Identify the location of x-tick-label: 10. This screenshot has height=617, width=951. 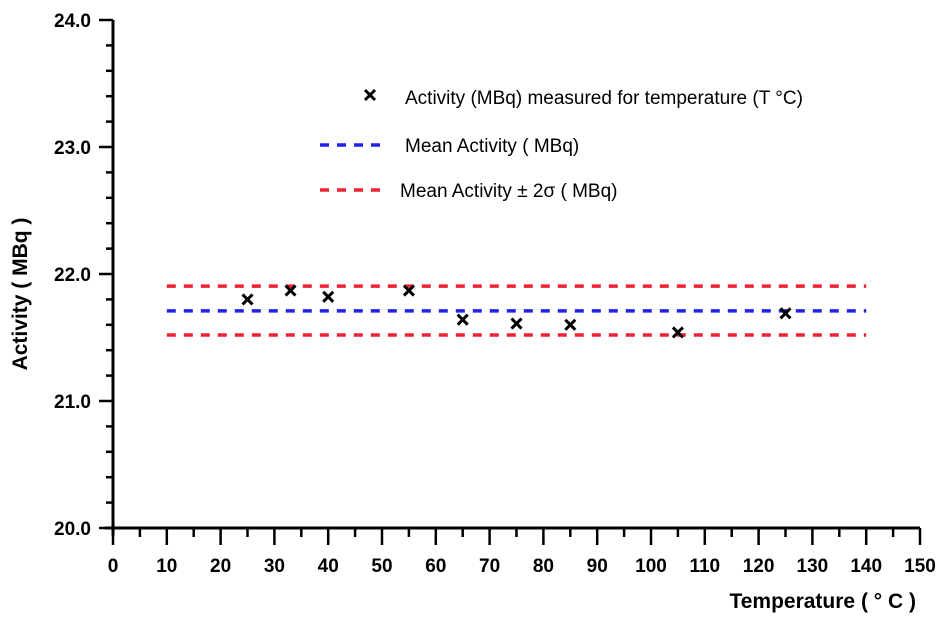
(166, 566).